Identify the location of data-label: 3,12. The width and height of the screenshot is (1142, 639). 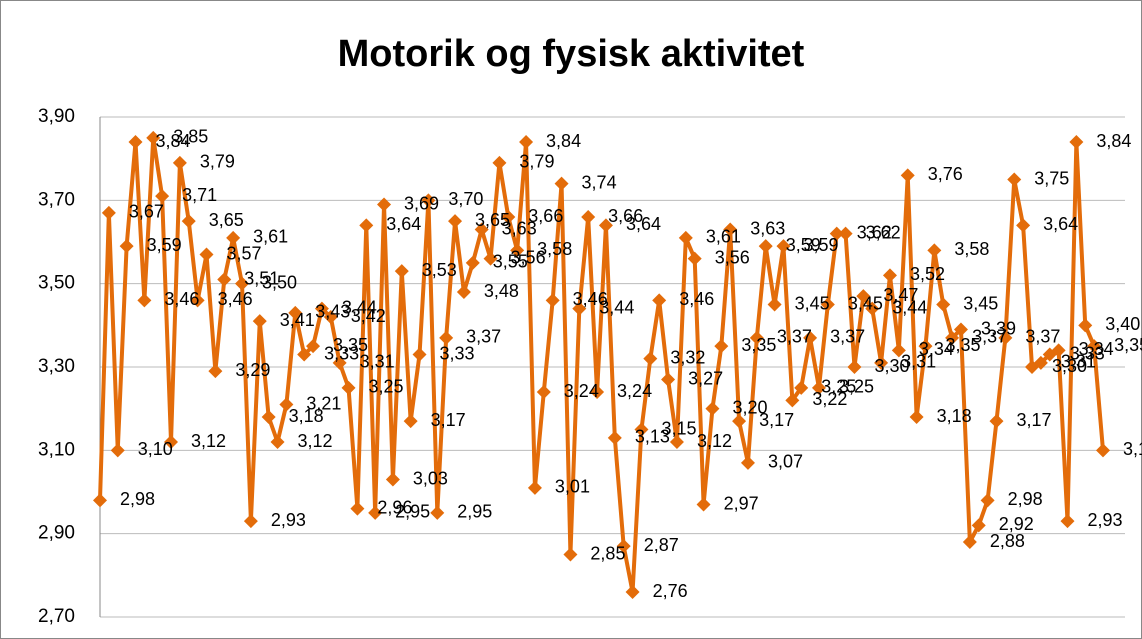
(315, 441).